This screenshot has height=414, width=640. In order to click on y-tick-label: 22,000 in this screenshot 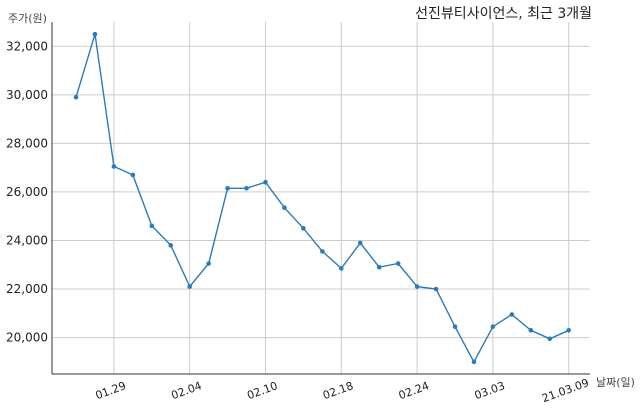, I will do `click(27, 289)`.